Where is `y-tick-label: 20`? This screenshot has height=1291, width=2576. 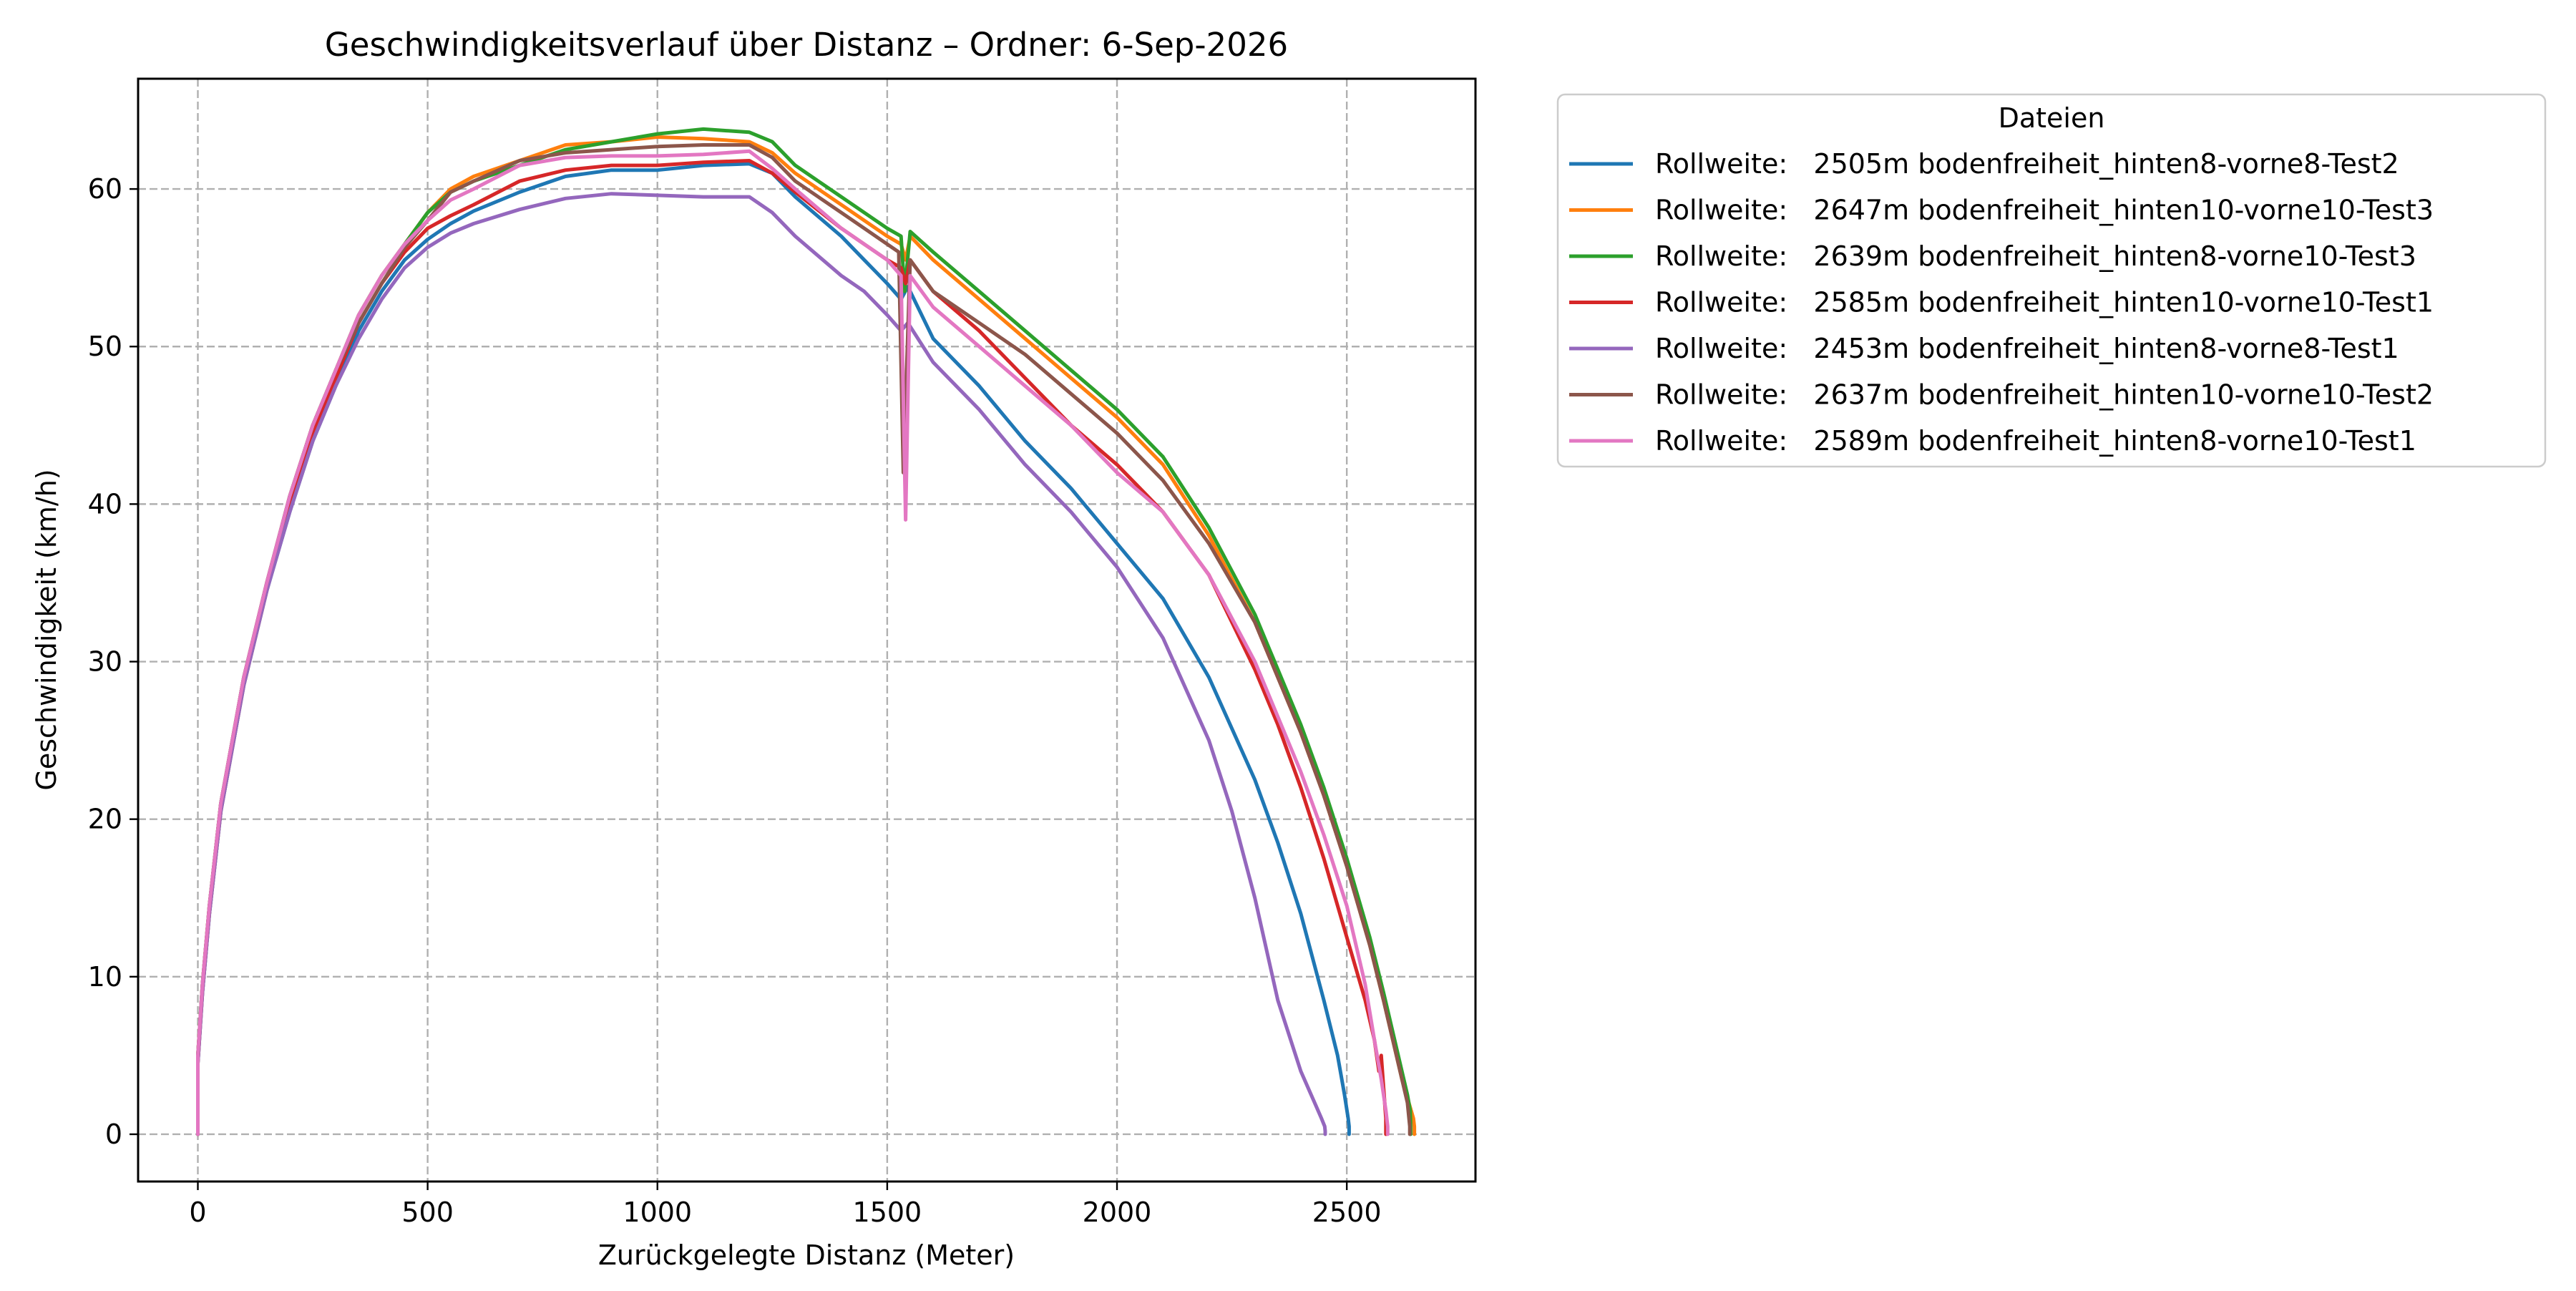 y-tick-label: 20 is located at coordinates (105, 819).